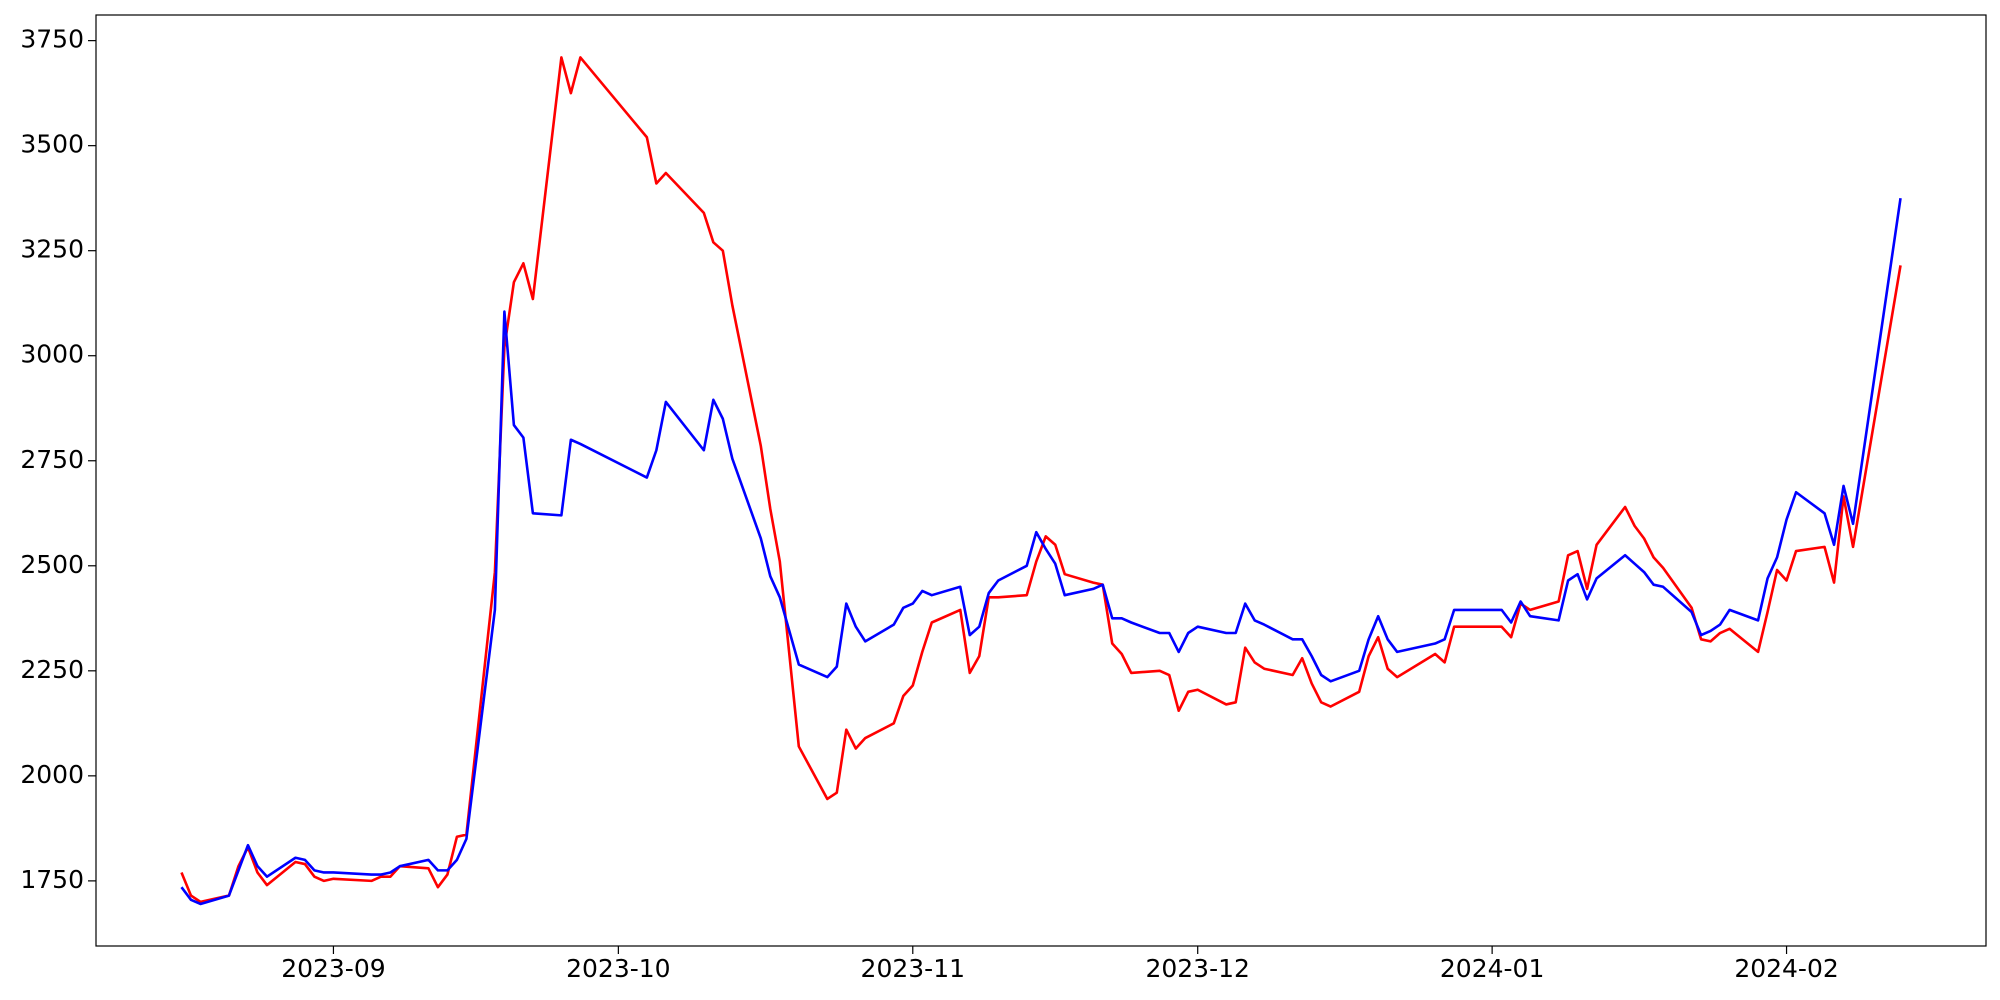  I want to click on x-tick-label: 2024-01, so click(1492, 968).